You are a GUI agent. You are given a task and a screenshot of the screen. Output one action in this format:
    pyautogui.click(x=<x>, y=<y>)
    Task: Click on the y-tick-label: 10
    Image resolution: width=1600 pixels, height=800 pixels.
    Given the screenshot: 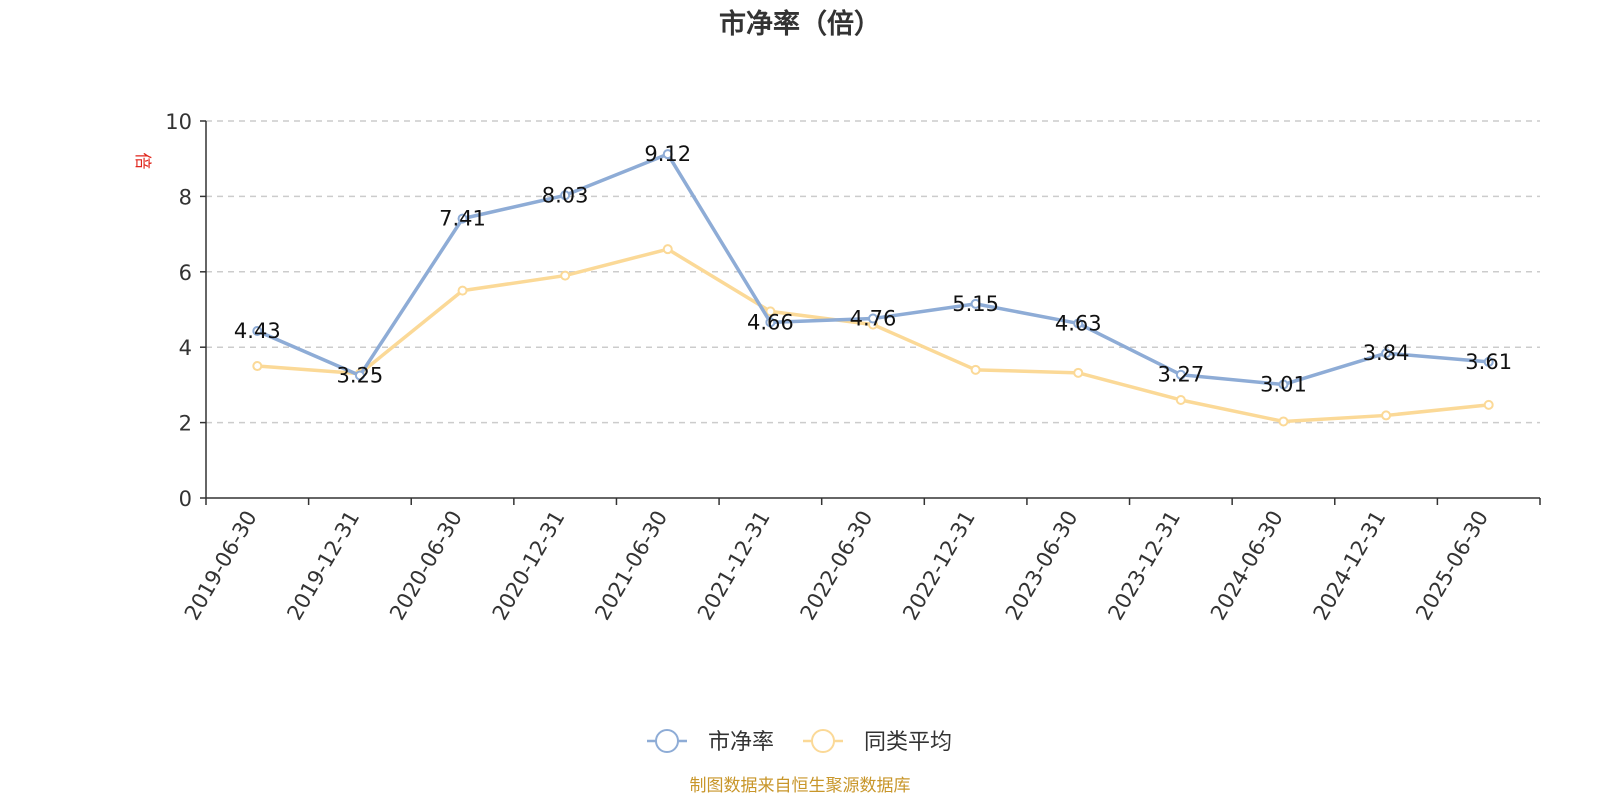 What is the action you would take?
    pyautogui.click(x=178, y=122)
    